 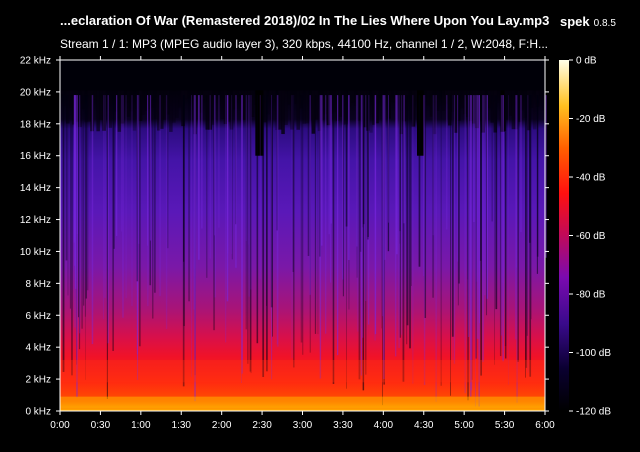 I want to click on x-tick-label: 5:30, so click(x=505, y=425).